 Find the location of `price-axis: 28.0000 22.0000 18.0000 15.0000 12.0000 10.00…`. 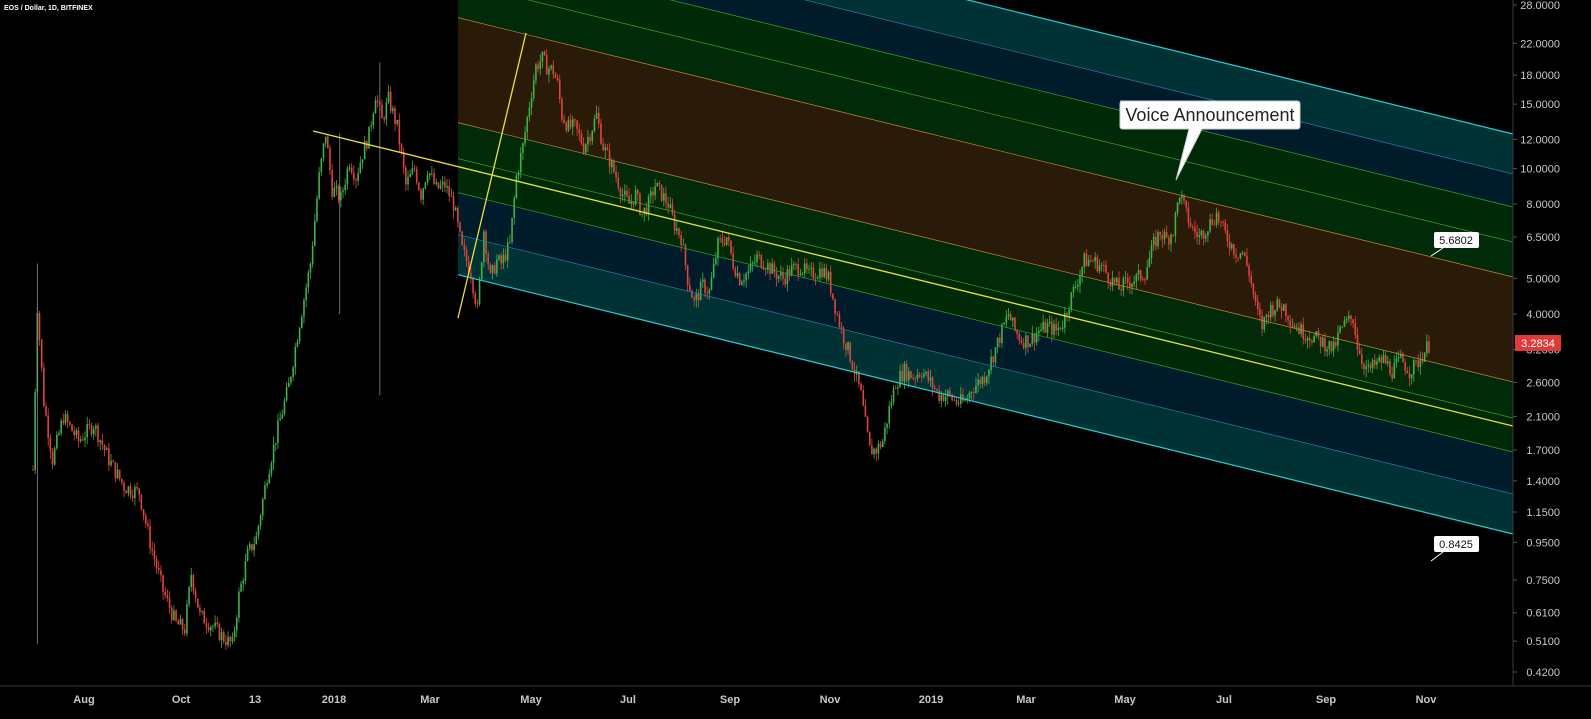

price-axis: 28.0000 22.0000 18.0000 15.0000 12.0000 10.00… is located at coordinates (1536, 339).